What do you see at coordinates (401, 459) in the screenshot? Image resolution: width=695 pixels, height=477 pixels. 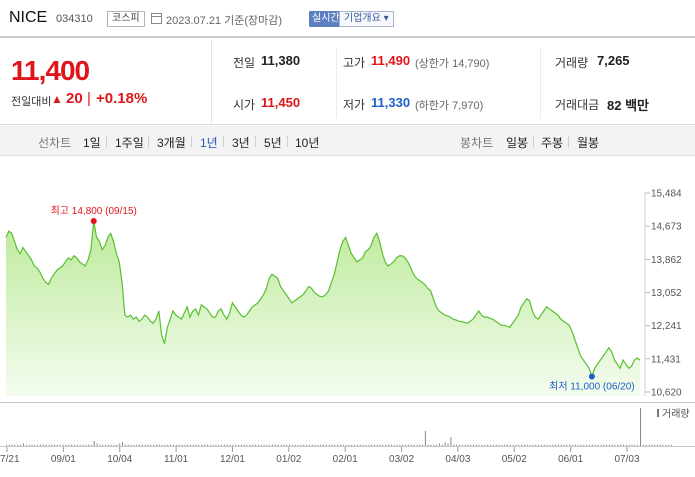 I see `x-tick-label: 03/02` at bounding box center [401, 459].